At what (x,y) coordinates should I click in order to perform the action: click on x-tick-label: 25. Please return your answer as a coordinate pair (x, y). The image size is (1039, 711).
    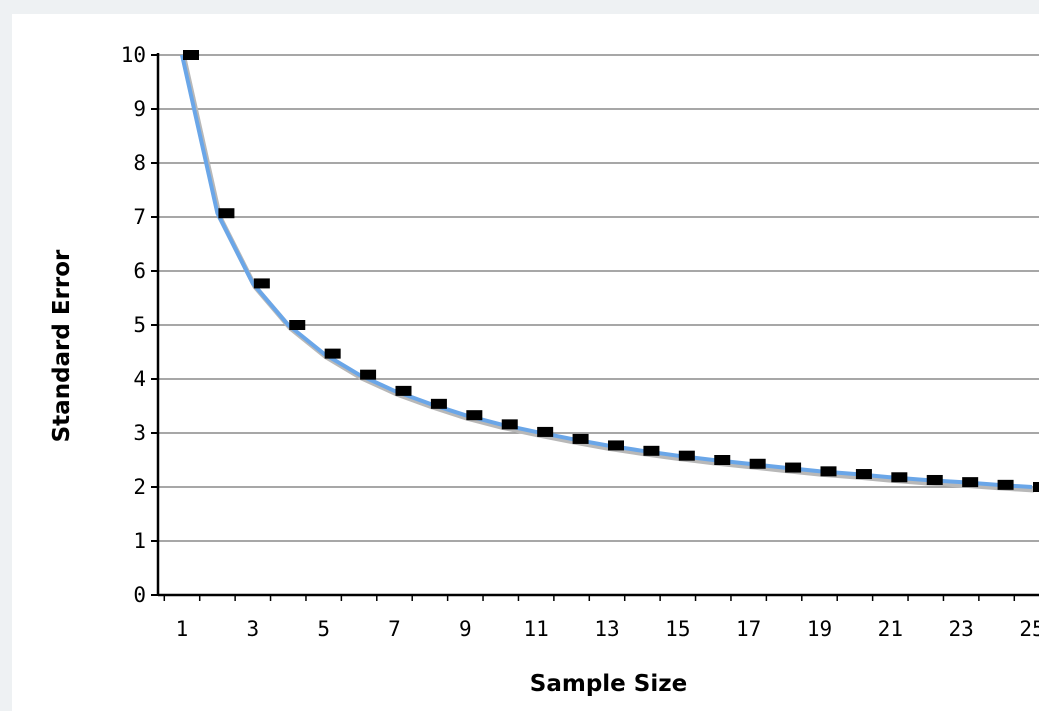
    Looking at the image, I should click on (1029, 629).